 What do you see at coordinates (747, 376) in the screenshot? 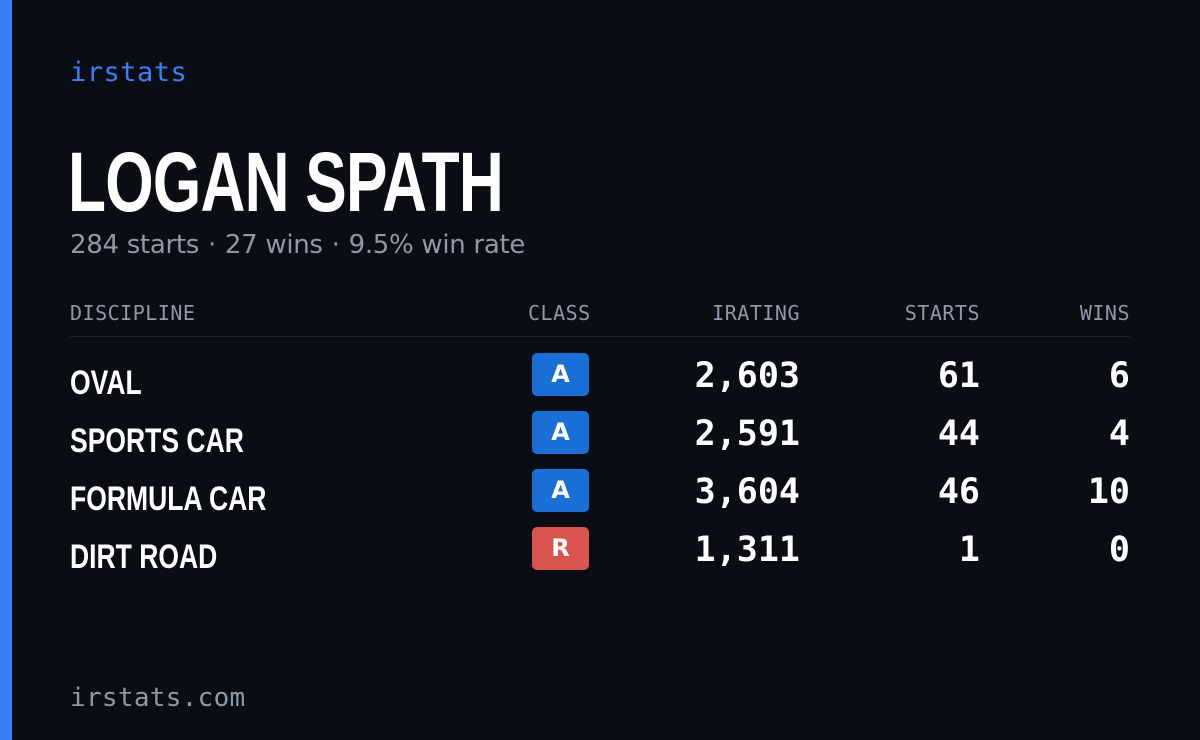
I see `irating-value: 2,603` at bounding box center [747, 376].